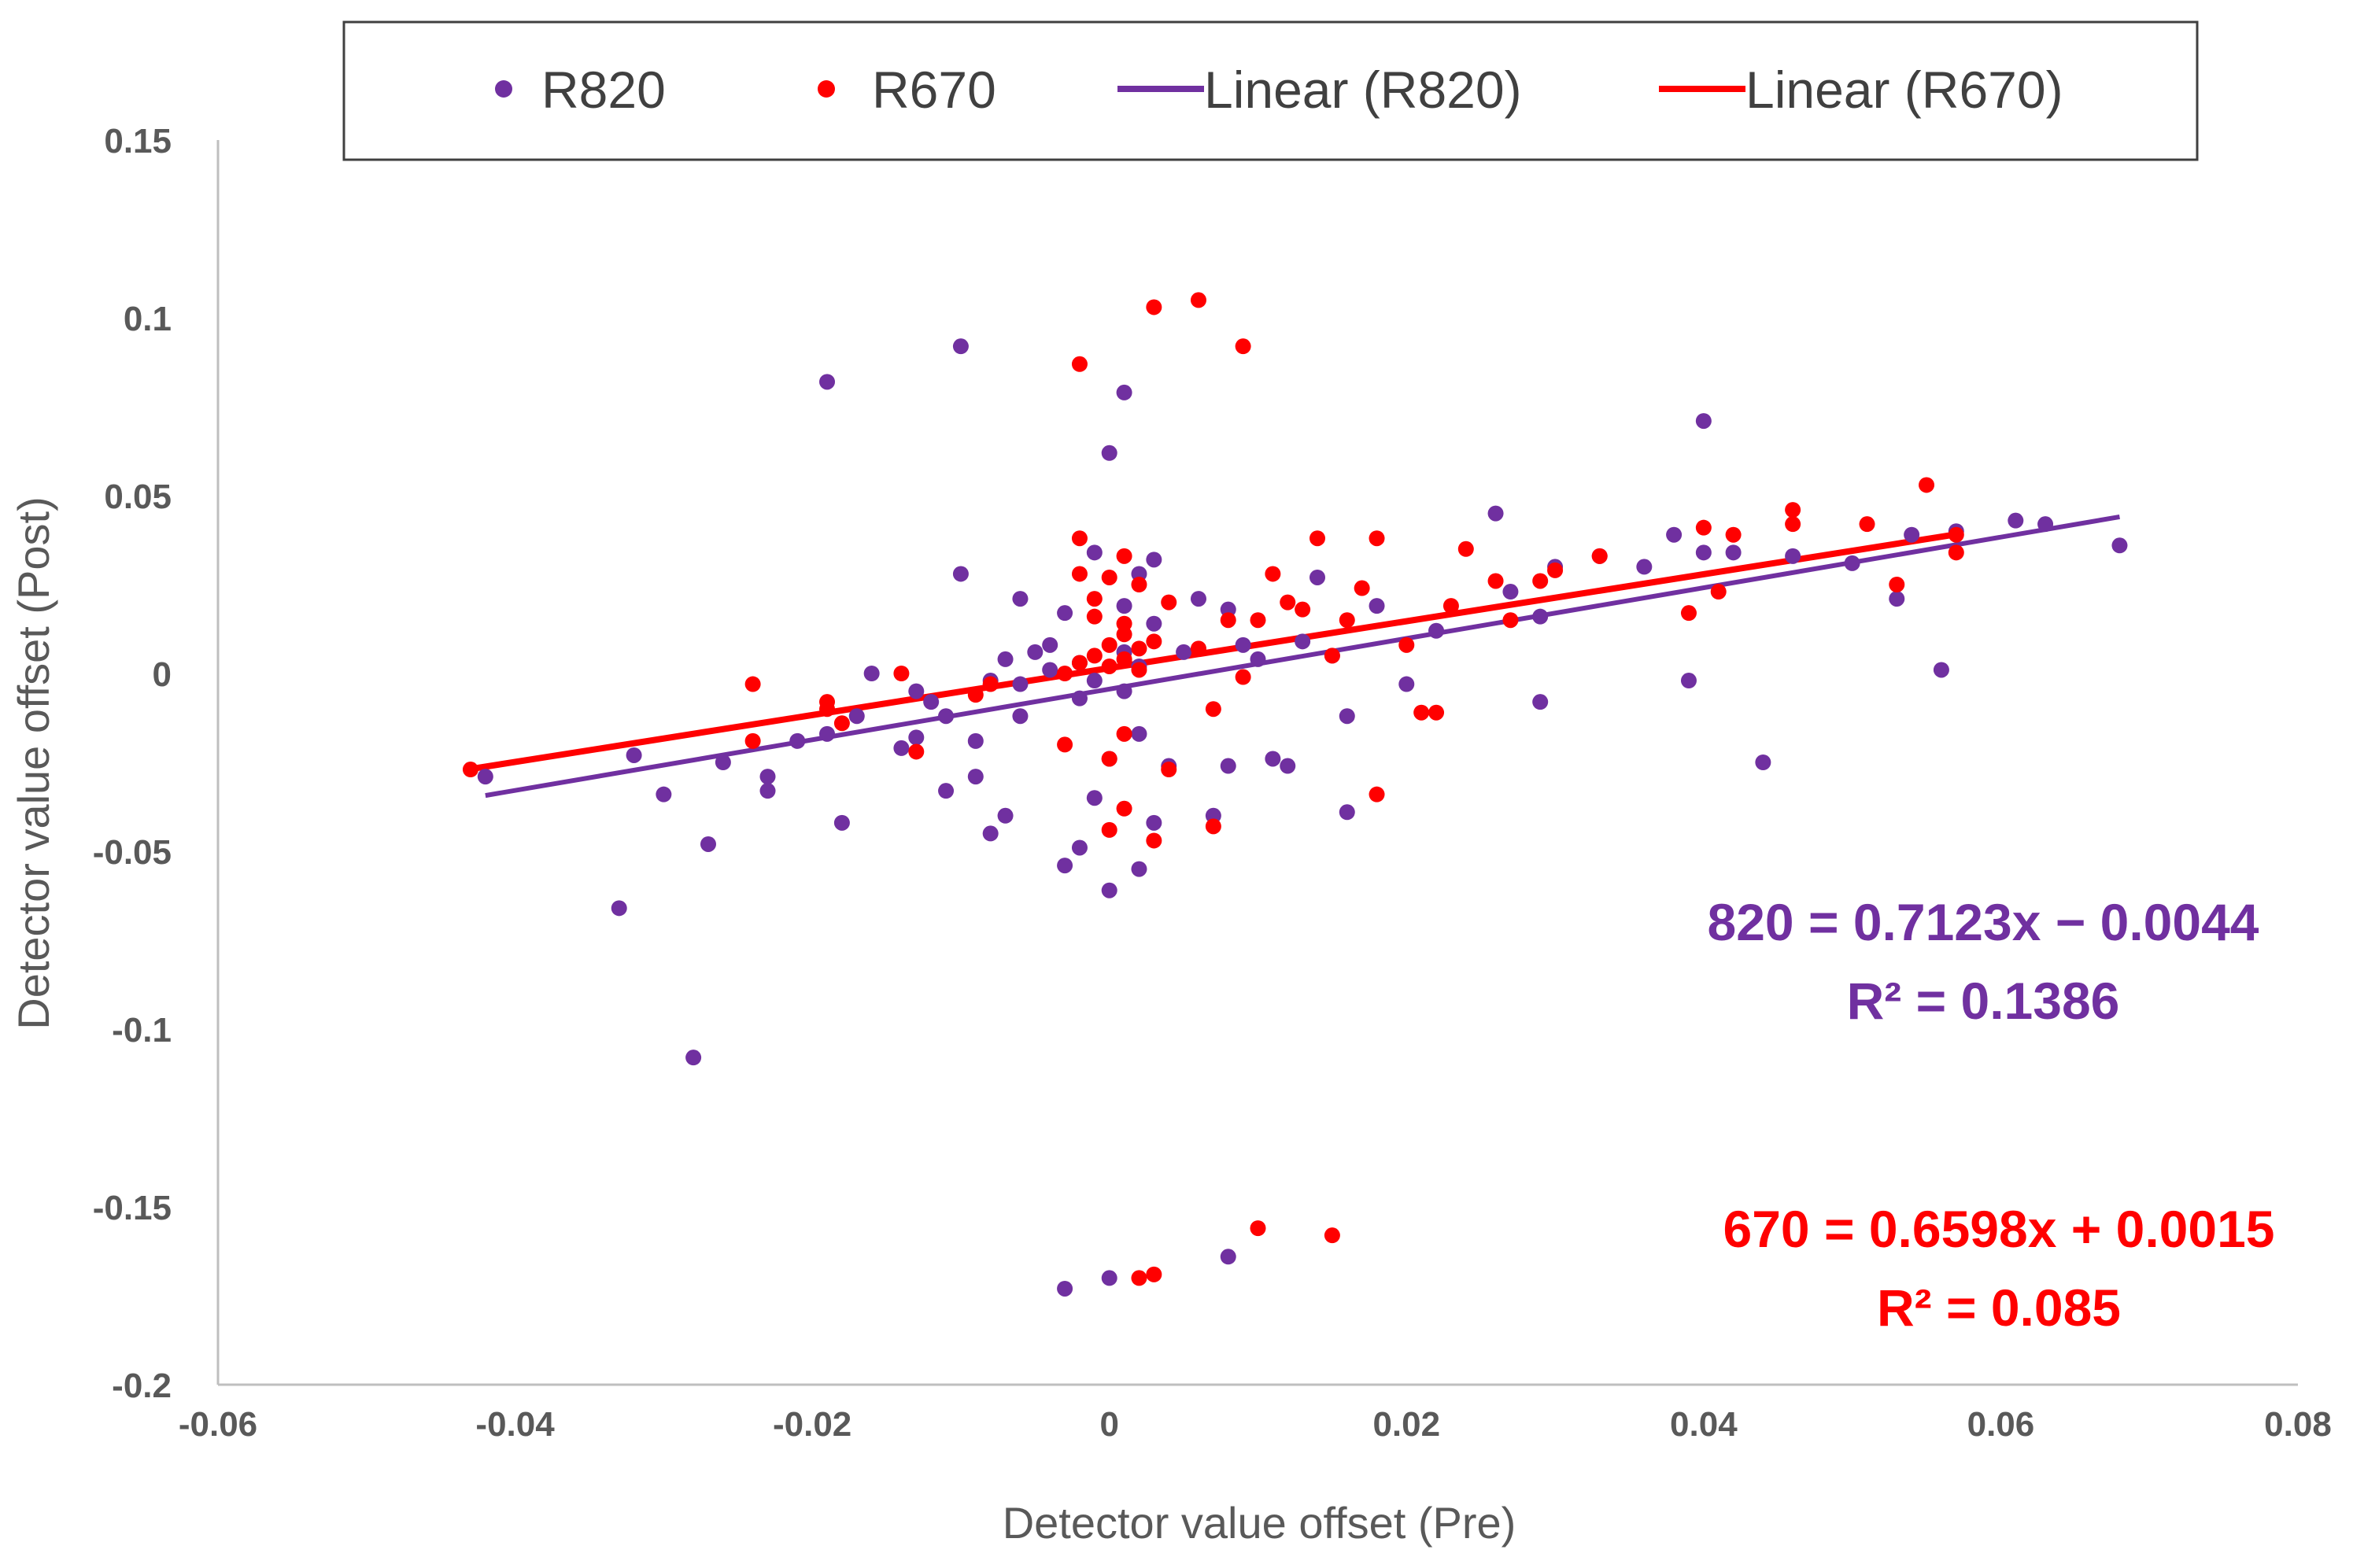 Image resolution: width=2353 pixels, height=1568 pixels. I want to click on legend-label-r820: R820, so click(604, 90).